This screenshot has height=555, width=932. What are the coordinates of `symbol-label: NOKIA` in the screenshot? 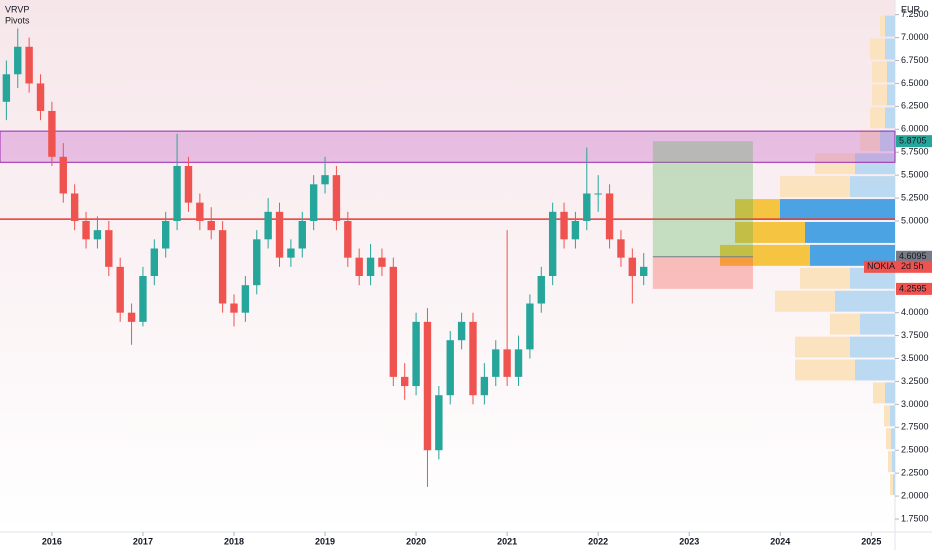 It's located at (881, 266).